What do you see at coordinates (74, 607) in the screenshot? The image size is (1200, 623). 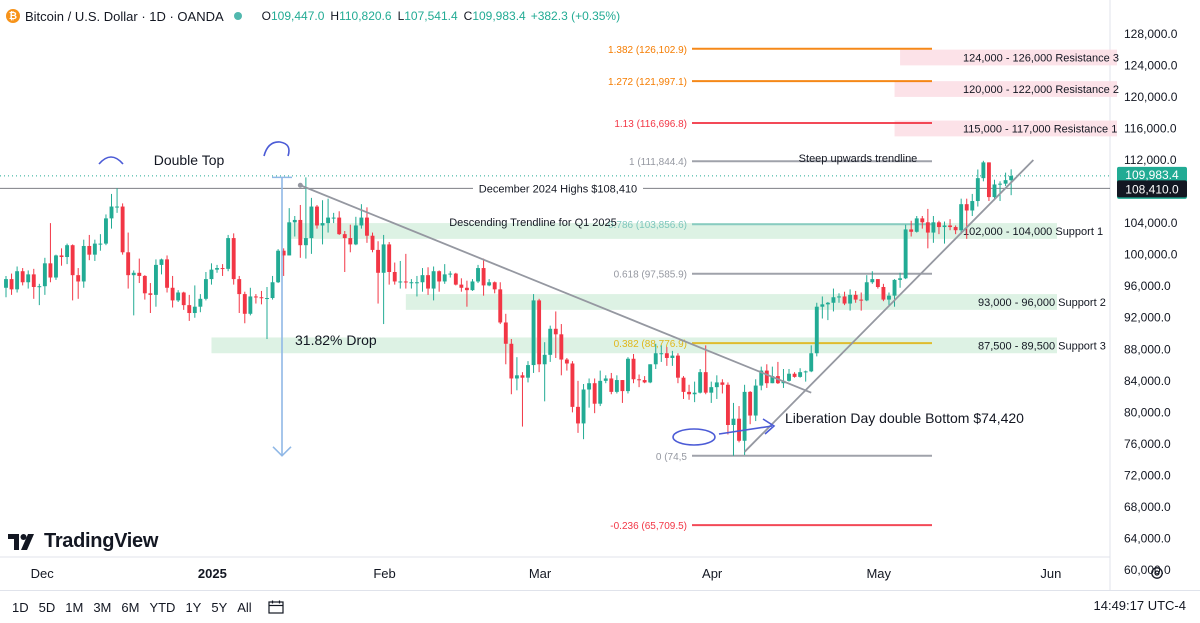 I see `timeframe-1m: 1M` at bounding box center [74, 607].